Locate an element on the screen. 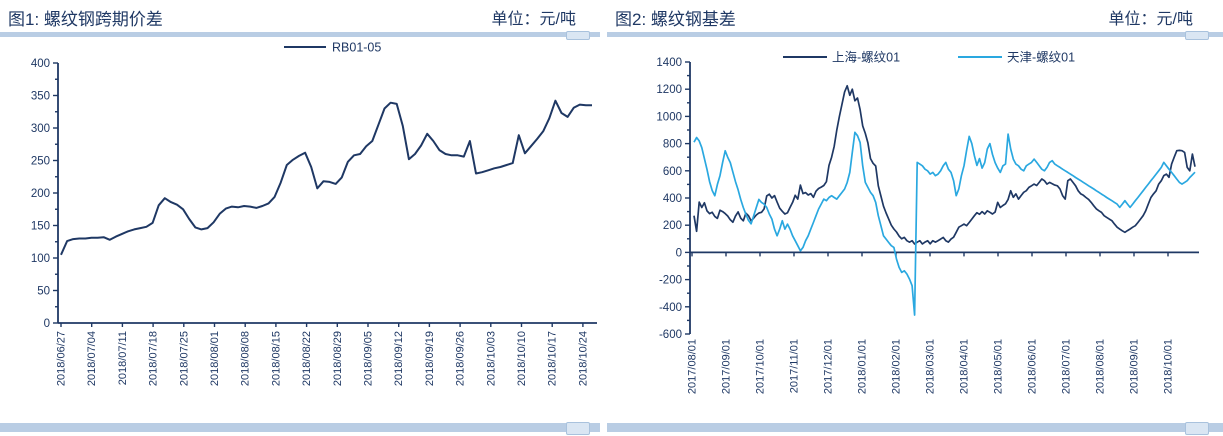 The image size is (1223, 436). x-axis-tick-label: 2018/02/01 is located at coordinates (897, 366).